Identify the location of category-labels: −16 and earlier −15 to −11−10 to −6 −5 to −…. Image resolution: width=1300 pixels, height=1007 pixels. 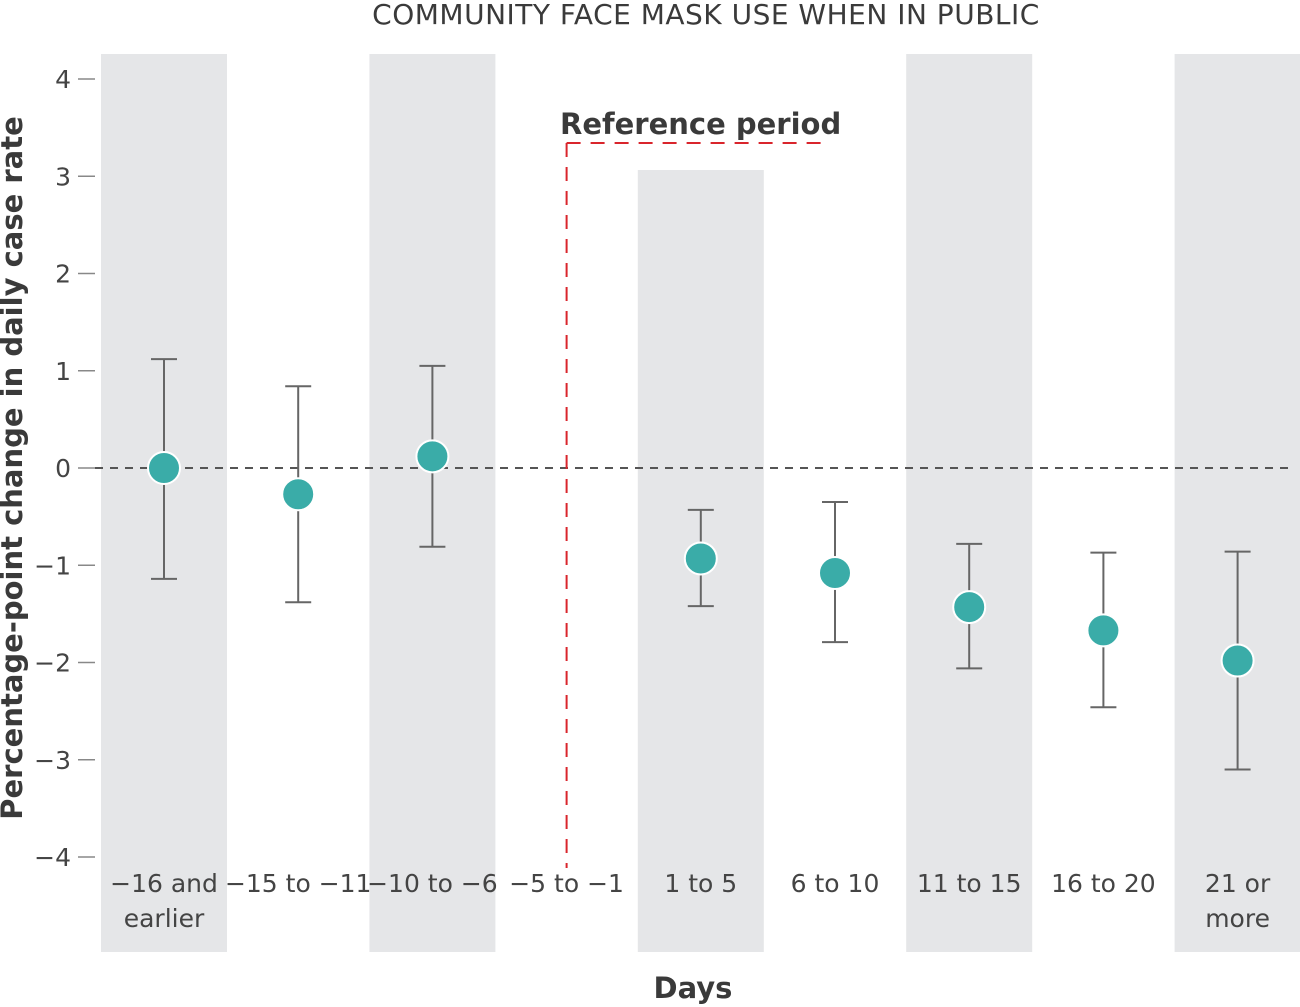
(690, 901).